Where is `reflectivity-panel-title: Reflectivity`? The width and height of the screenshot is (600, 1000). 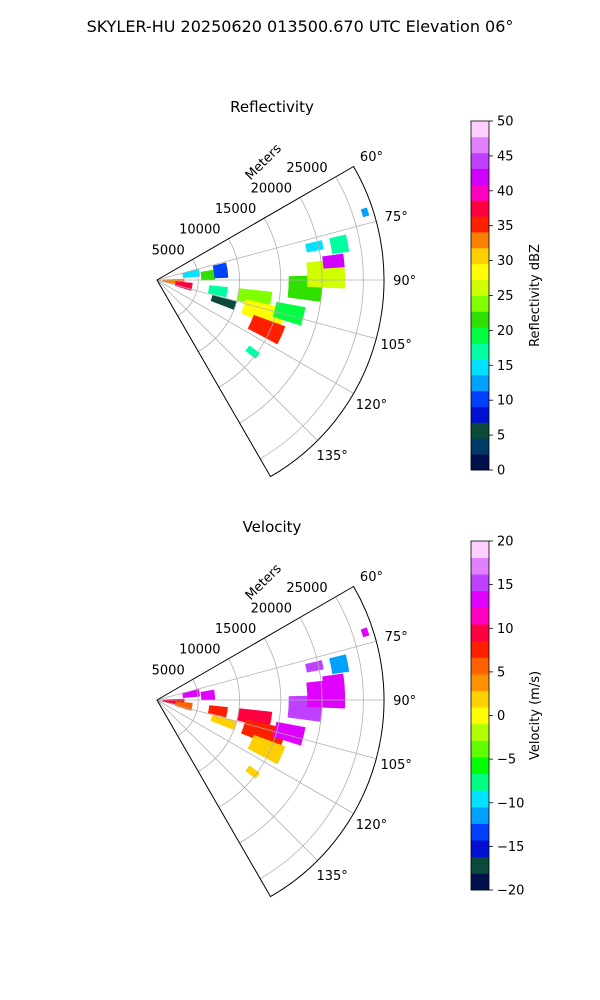
reflectivity-panel-title: Reflectivity is located at coordinates (272, 107).